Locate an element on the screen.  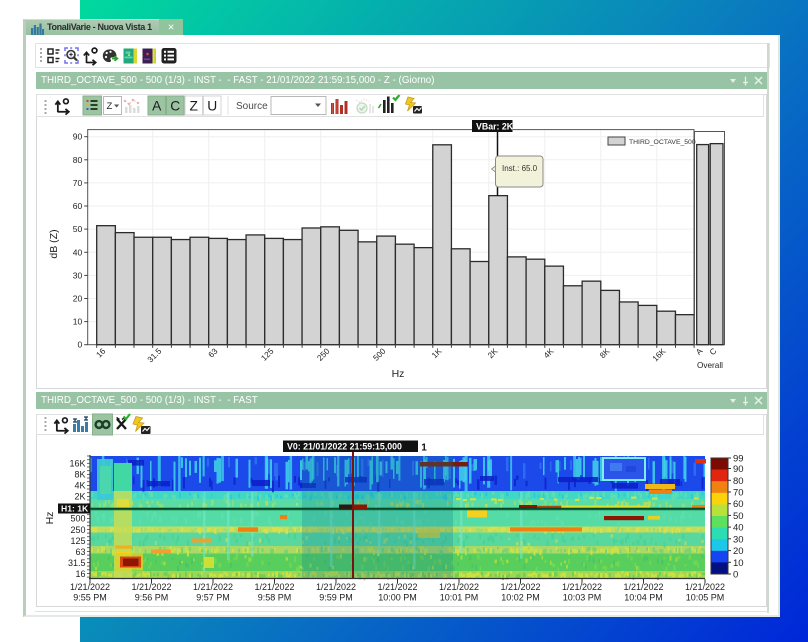
svg-text: 500 is located at coordinates (77, 519).